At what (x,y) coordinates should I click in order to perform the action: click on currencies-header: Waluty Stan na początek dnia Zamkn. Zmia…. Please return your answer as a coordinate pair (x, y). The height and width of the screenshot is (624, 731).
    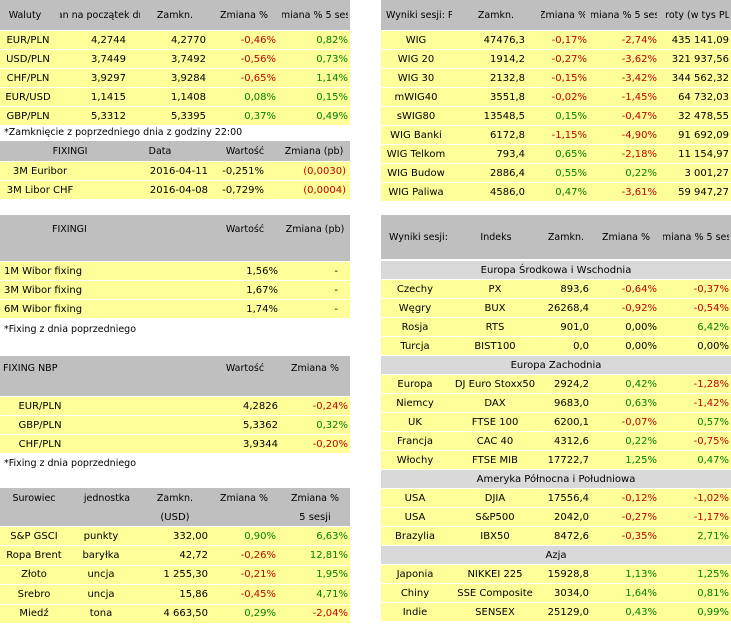
    Looking at the image, I should click on (175, 15).